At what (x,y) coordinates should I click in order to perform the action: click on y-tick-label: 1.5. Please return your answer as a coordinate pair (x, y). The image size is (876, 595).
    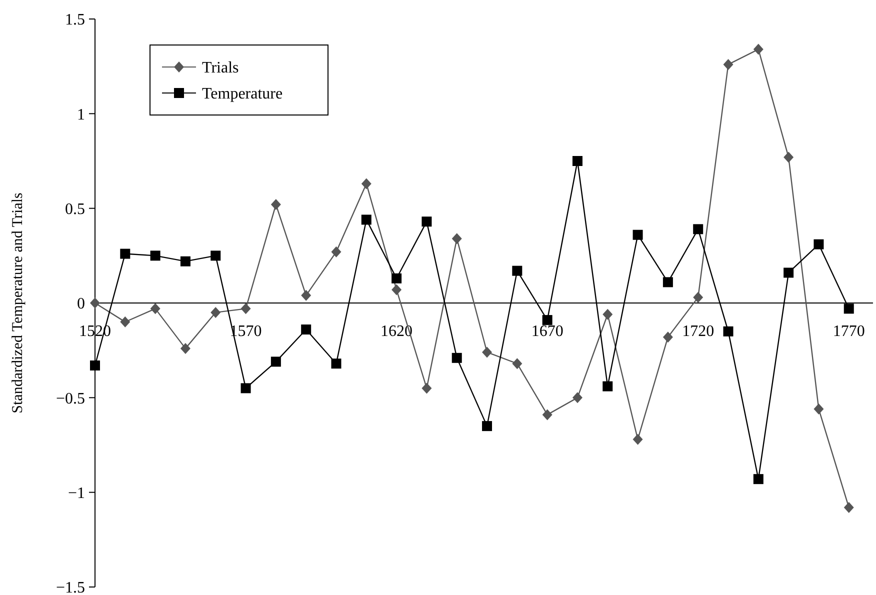
    Looking at the image, I should click on (75, 20).